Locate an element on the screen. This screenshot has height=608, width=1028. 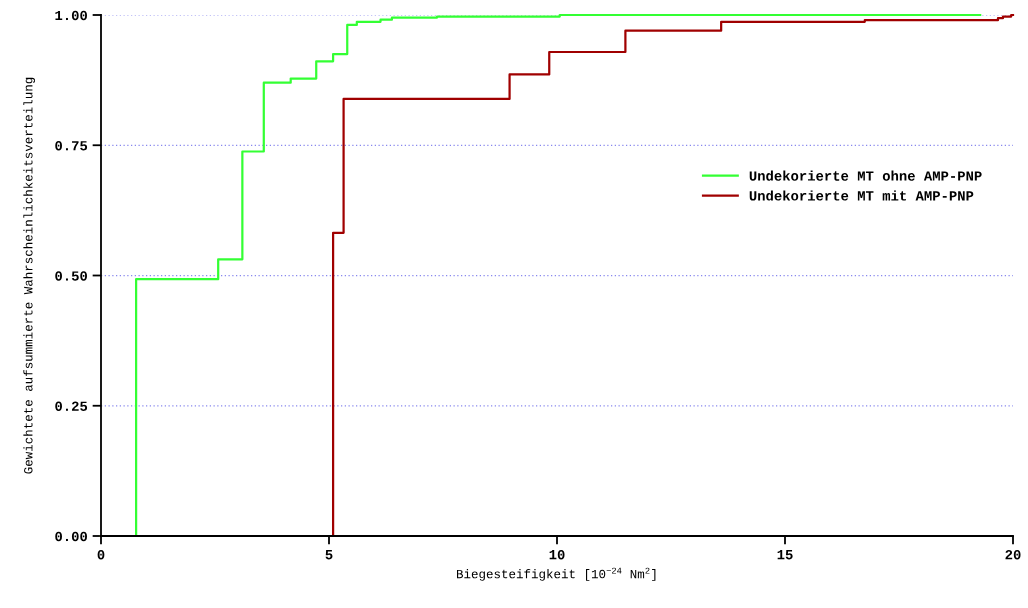
x-tick-label: 0 is located at coordinates (101, 554).